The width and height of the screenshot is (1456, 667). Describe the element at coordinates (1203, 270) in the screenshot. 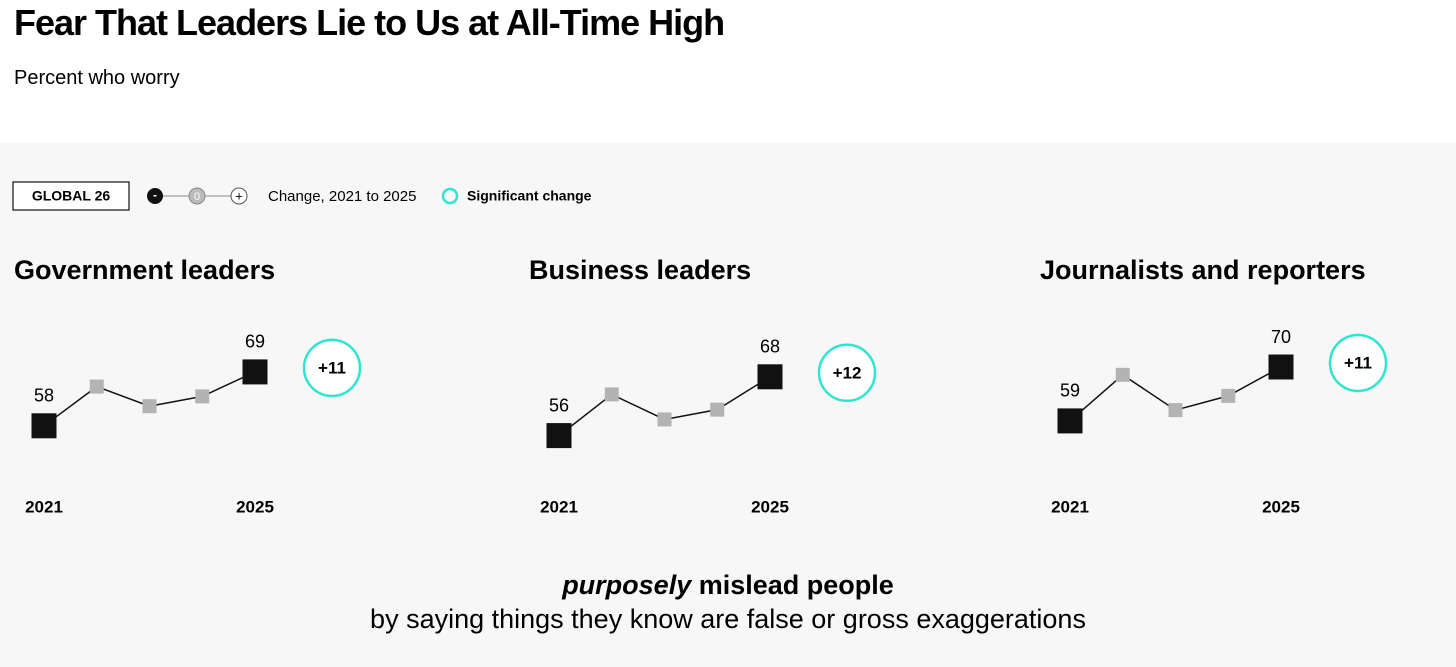

I see `panel-title: Journalists and reporters` at that location.